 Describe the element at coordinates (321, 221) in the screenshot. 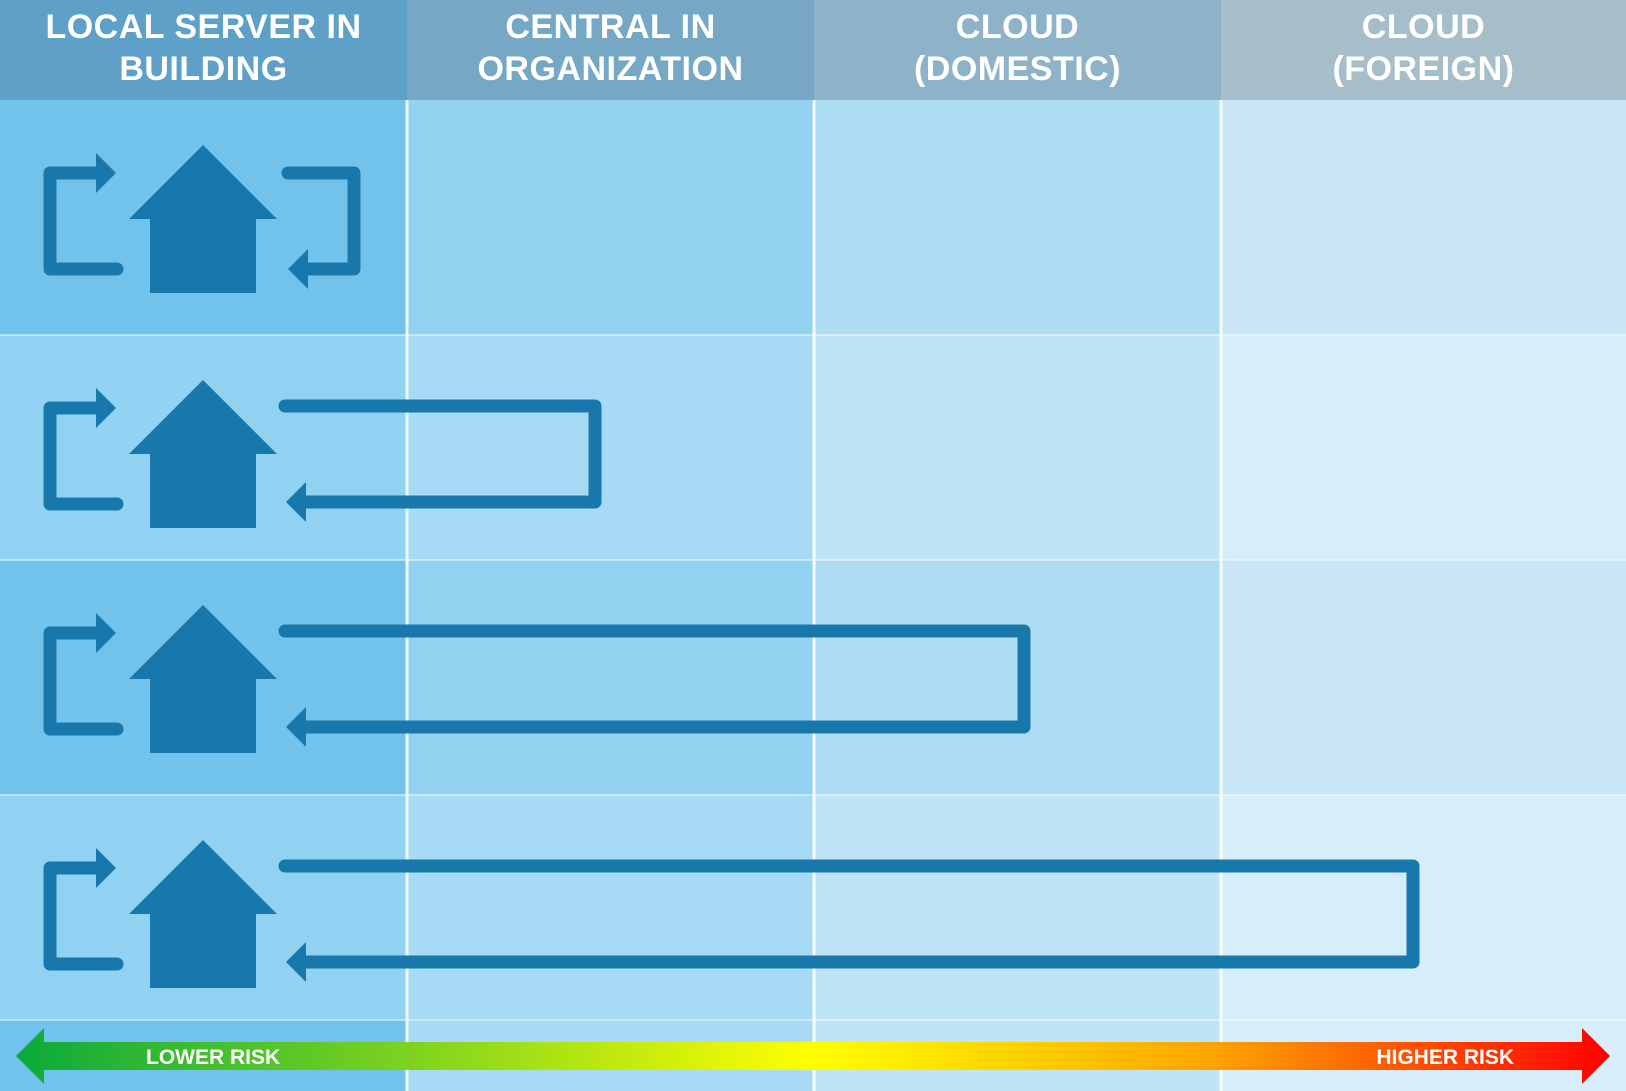

I see `right-loop-arrow` at that location.